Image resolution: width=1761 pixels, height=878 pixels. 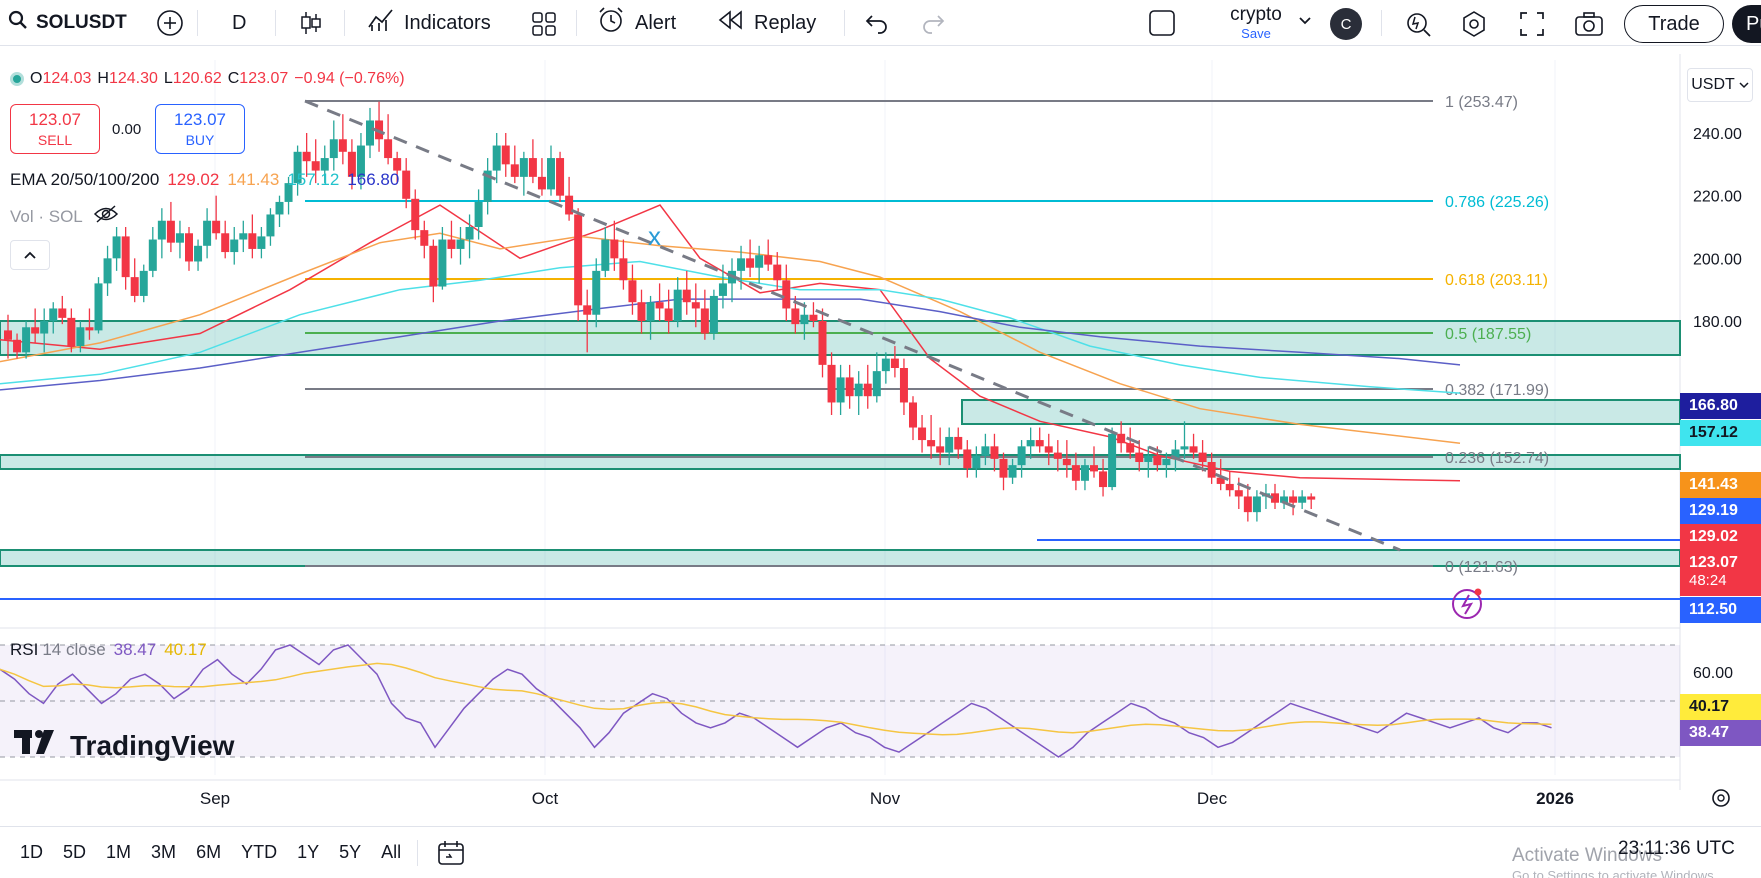 I want to click on alert-button: Alert, so click(x=636, y=23).